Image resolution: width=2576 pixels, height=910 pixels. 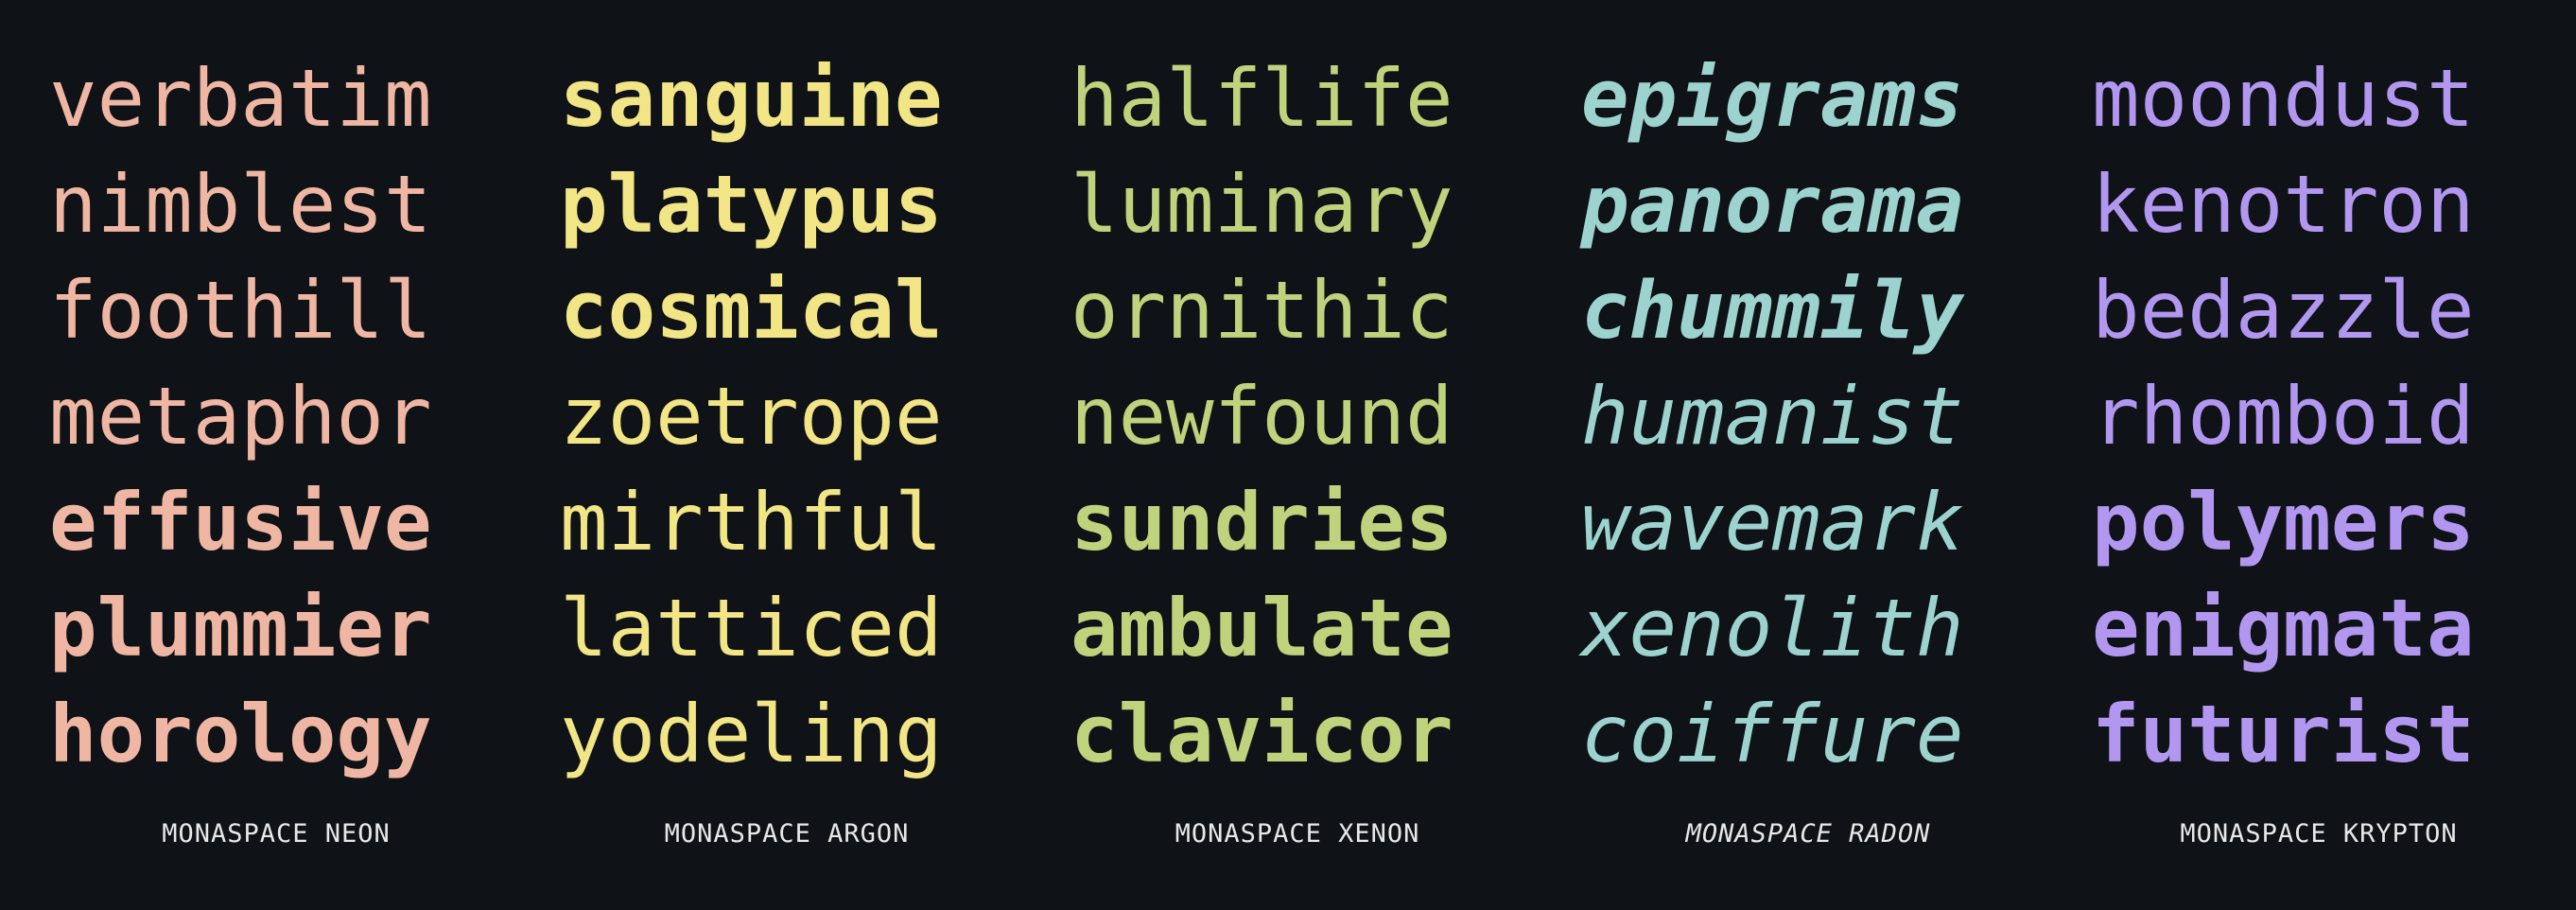 What do you see at coordinates (1261, 734) in the screenshot?
I see `specimen-word: clavicor` at bounding box center [1261, 734].